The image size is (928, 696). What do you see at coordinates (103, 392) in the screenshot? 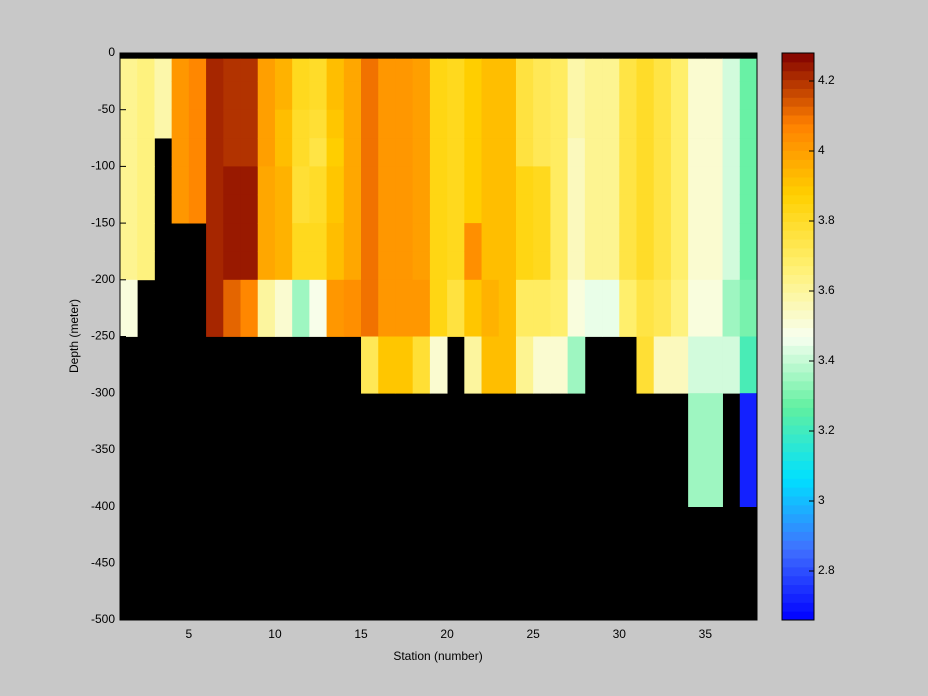
I see `y-tick-label: -300` at bounding box center [103, 392].